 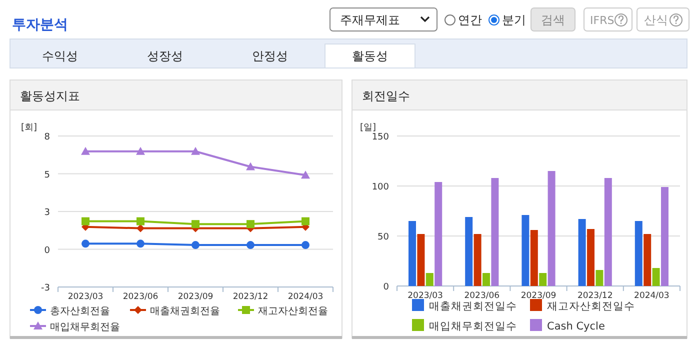 I want to click on y-tick-label: 150, so click(x=381, y=137).